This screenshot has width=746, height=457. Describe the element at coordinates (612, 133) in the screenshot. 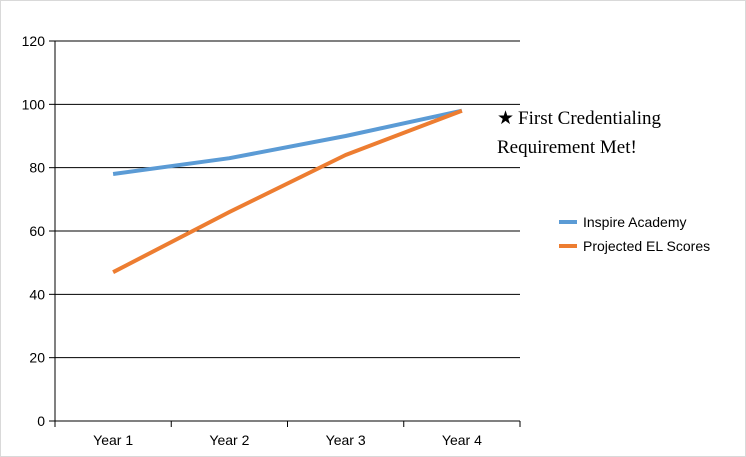

I see `annotation-note: ★ First Credentialing Requirement Met!` at that location.